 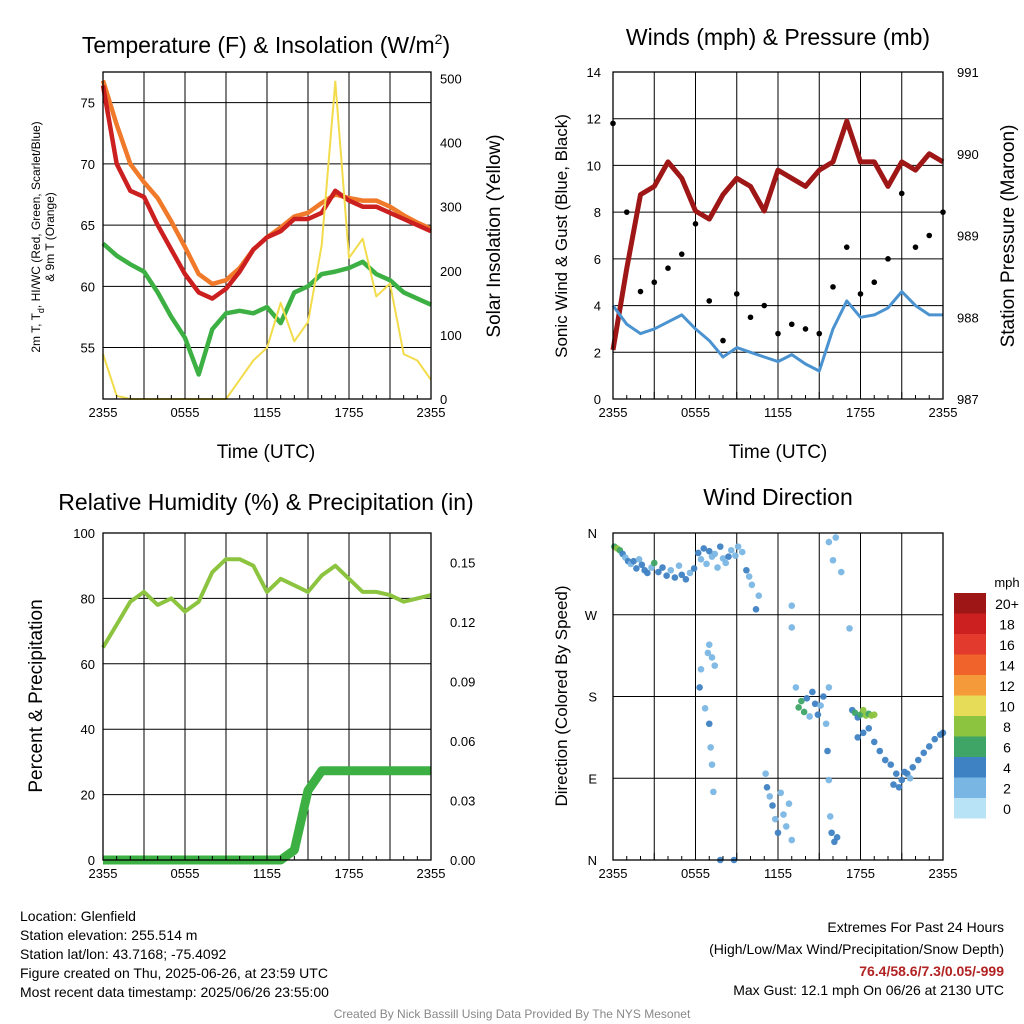 I want to click on y-tick-label: 6, so click(x=597, y=259).